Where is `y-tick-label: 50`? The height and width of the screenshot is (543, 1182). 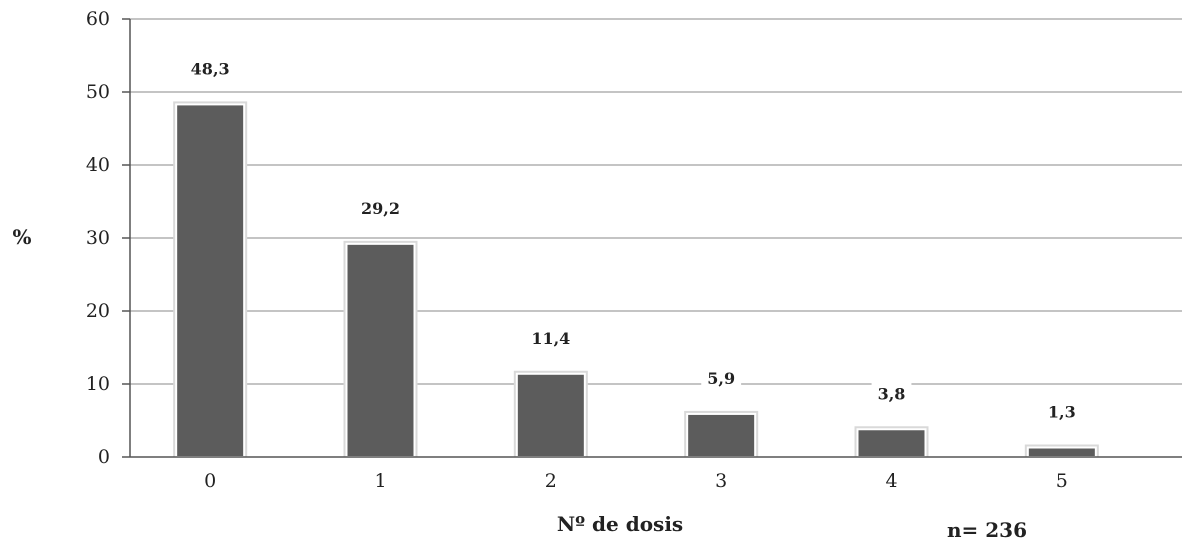 y-tick-label: 50 is located at coordinates (98, 92).